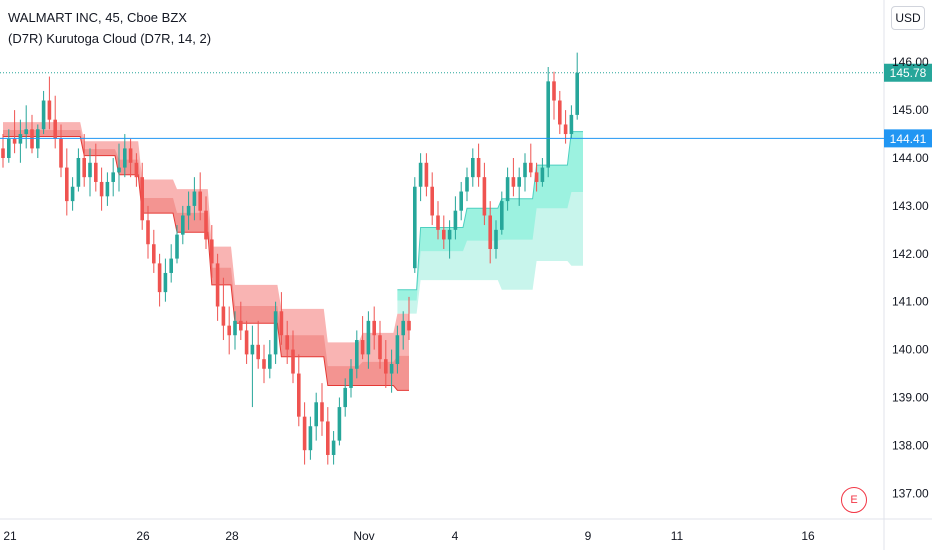 The image size is (932, 550). I want to click on y-tick-label: 145.00, so click(910, 110).